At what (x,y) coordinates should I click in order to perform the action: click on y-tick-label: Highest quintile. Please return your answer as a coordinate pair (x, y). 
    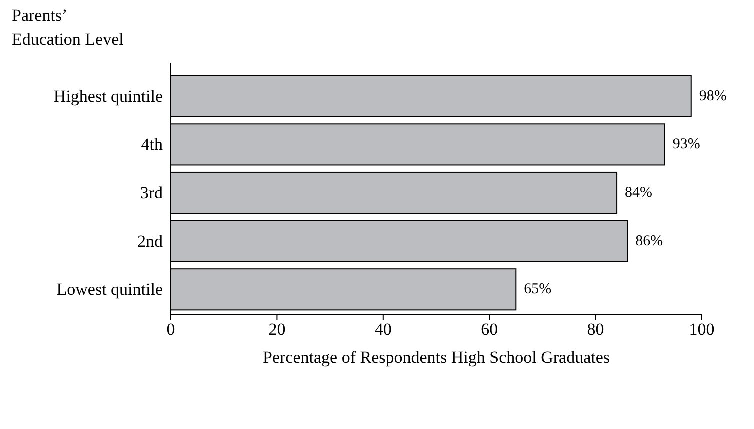
    Looking at the image, I should click on (108, 96).